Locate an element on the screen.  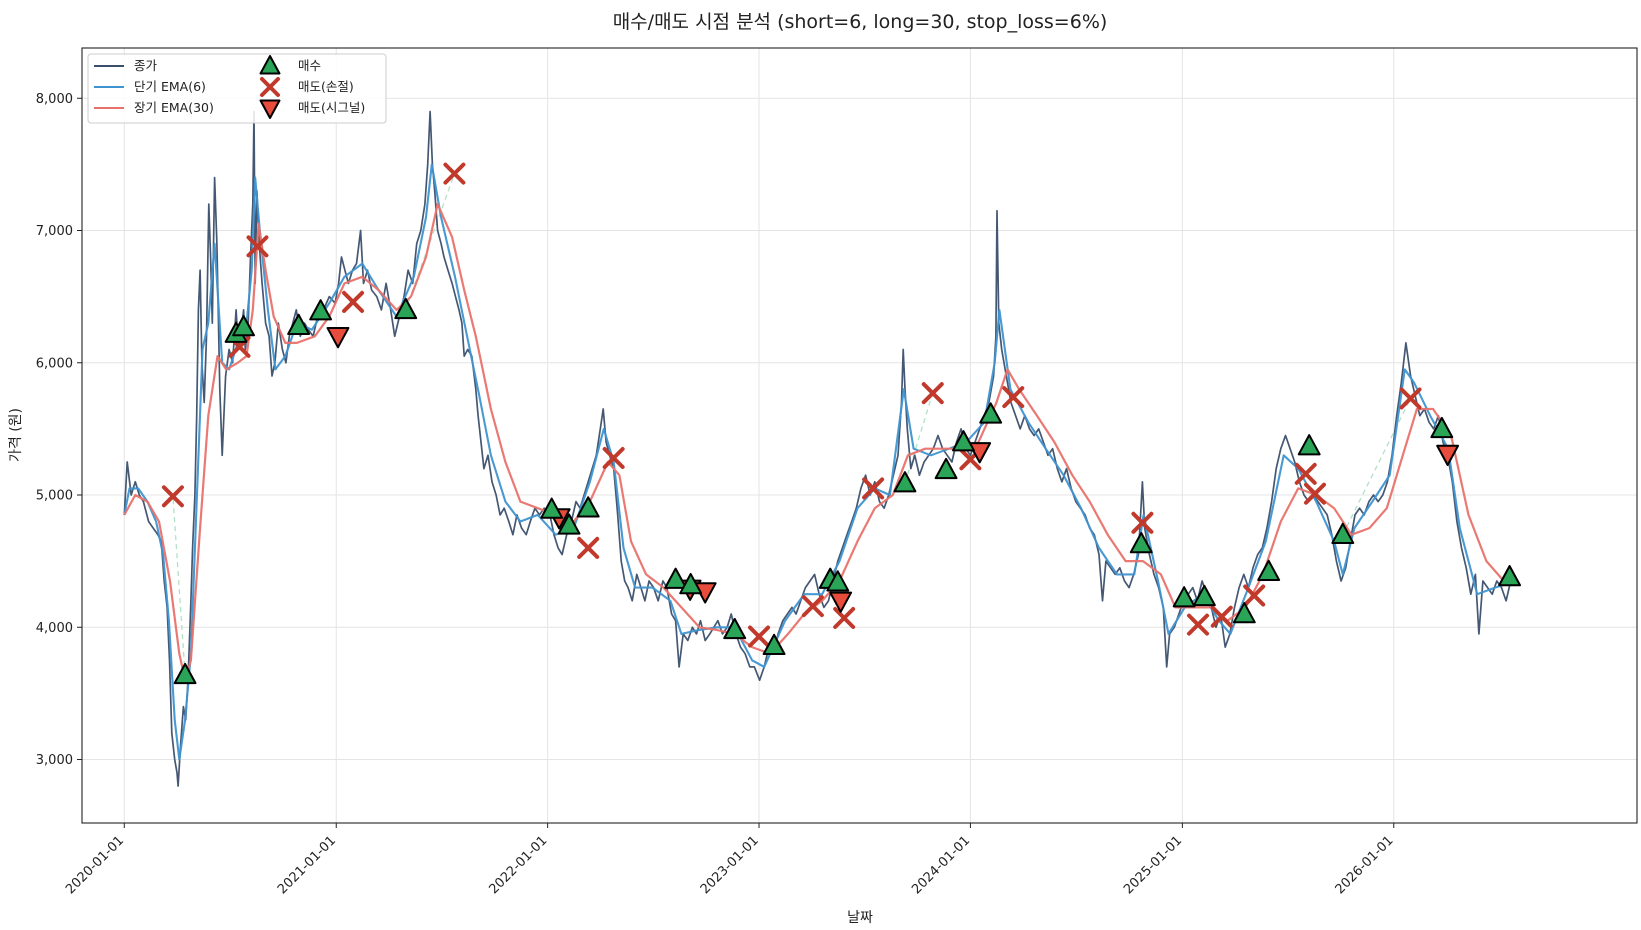
legend-label-buy: 매수 is located at coordinates (309, 65).